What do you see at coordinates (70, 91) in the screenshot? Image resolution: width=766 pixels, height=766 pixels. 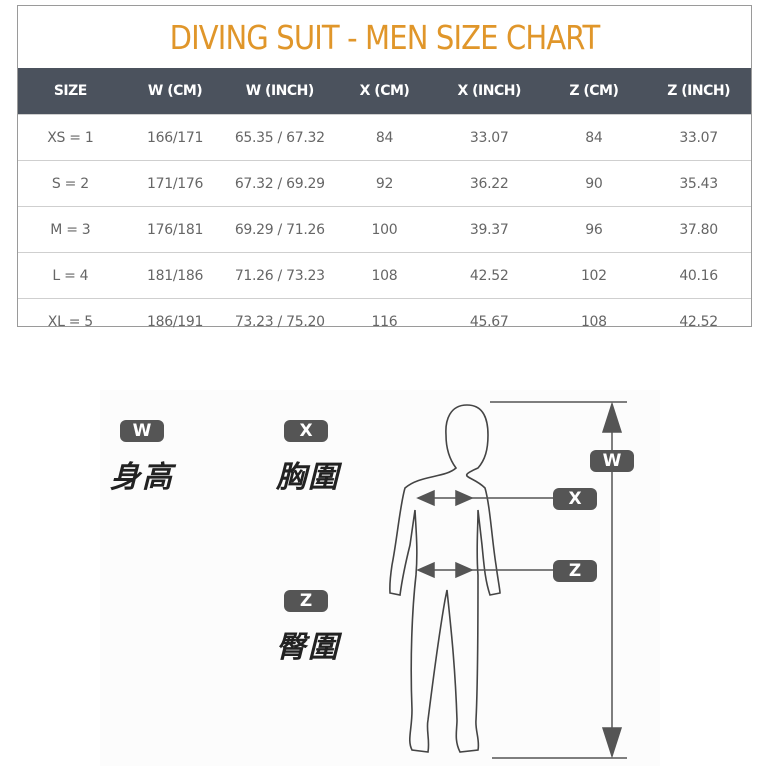 I see `column-header: SIZE` at bounding box center [70, 91].